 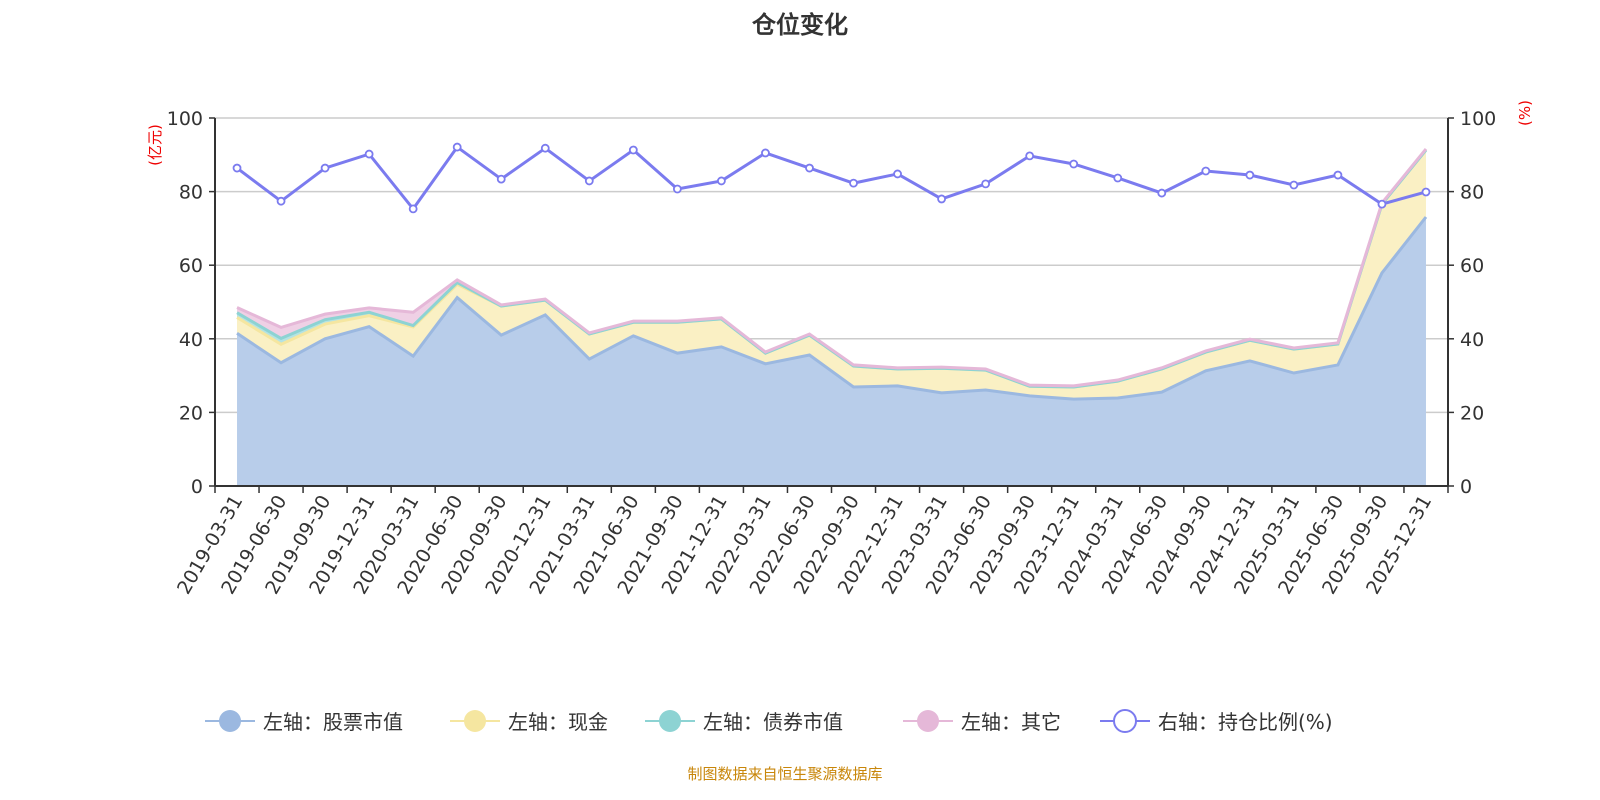 I want to click on legend-label: 左轴：债券市值, so click(x=773, y=722).